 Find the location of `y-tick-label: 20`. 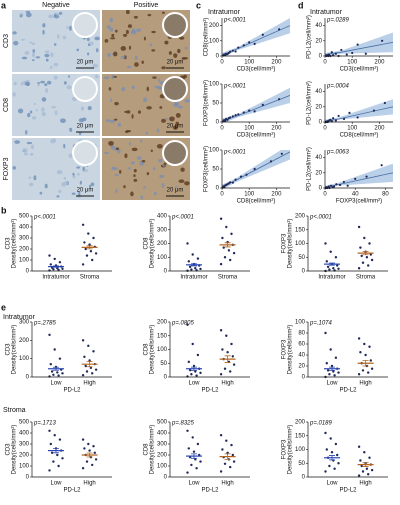

y-tick-label: 20 is located at coordinates (301, 367).